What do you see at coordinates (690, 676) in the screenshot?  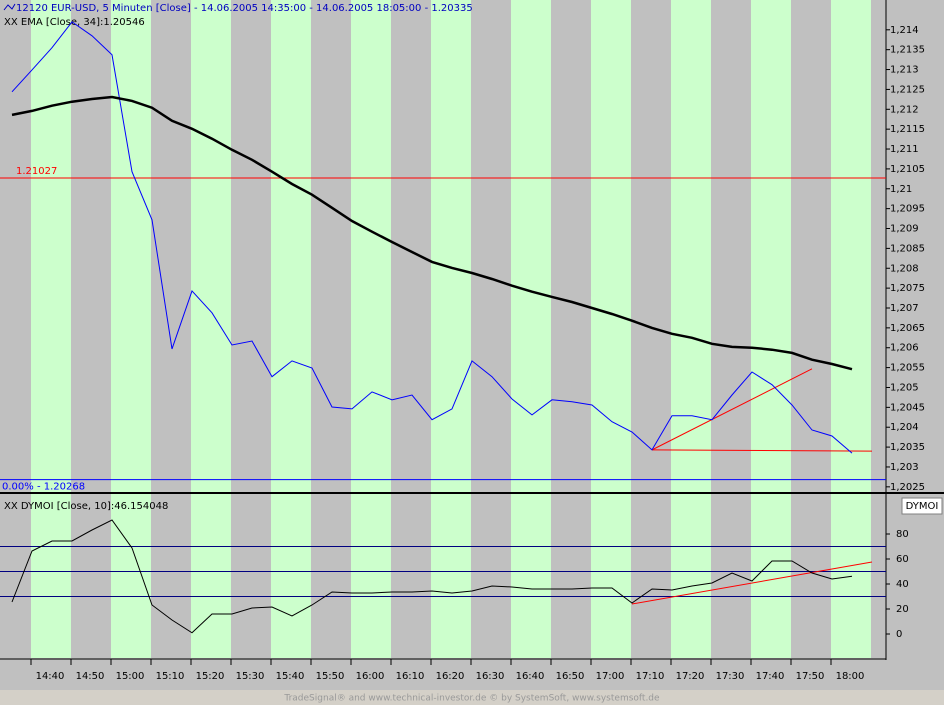 I see `x-tick-label: 17:20` at bounding box center [690, 676].